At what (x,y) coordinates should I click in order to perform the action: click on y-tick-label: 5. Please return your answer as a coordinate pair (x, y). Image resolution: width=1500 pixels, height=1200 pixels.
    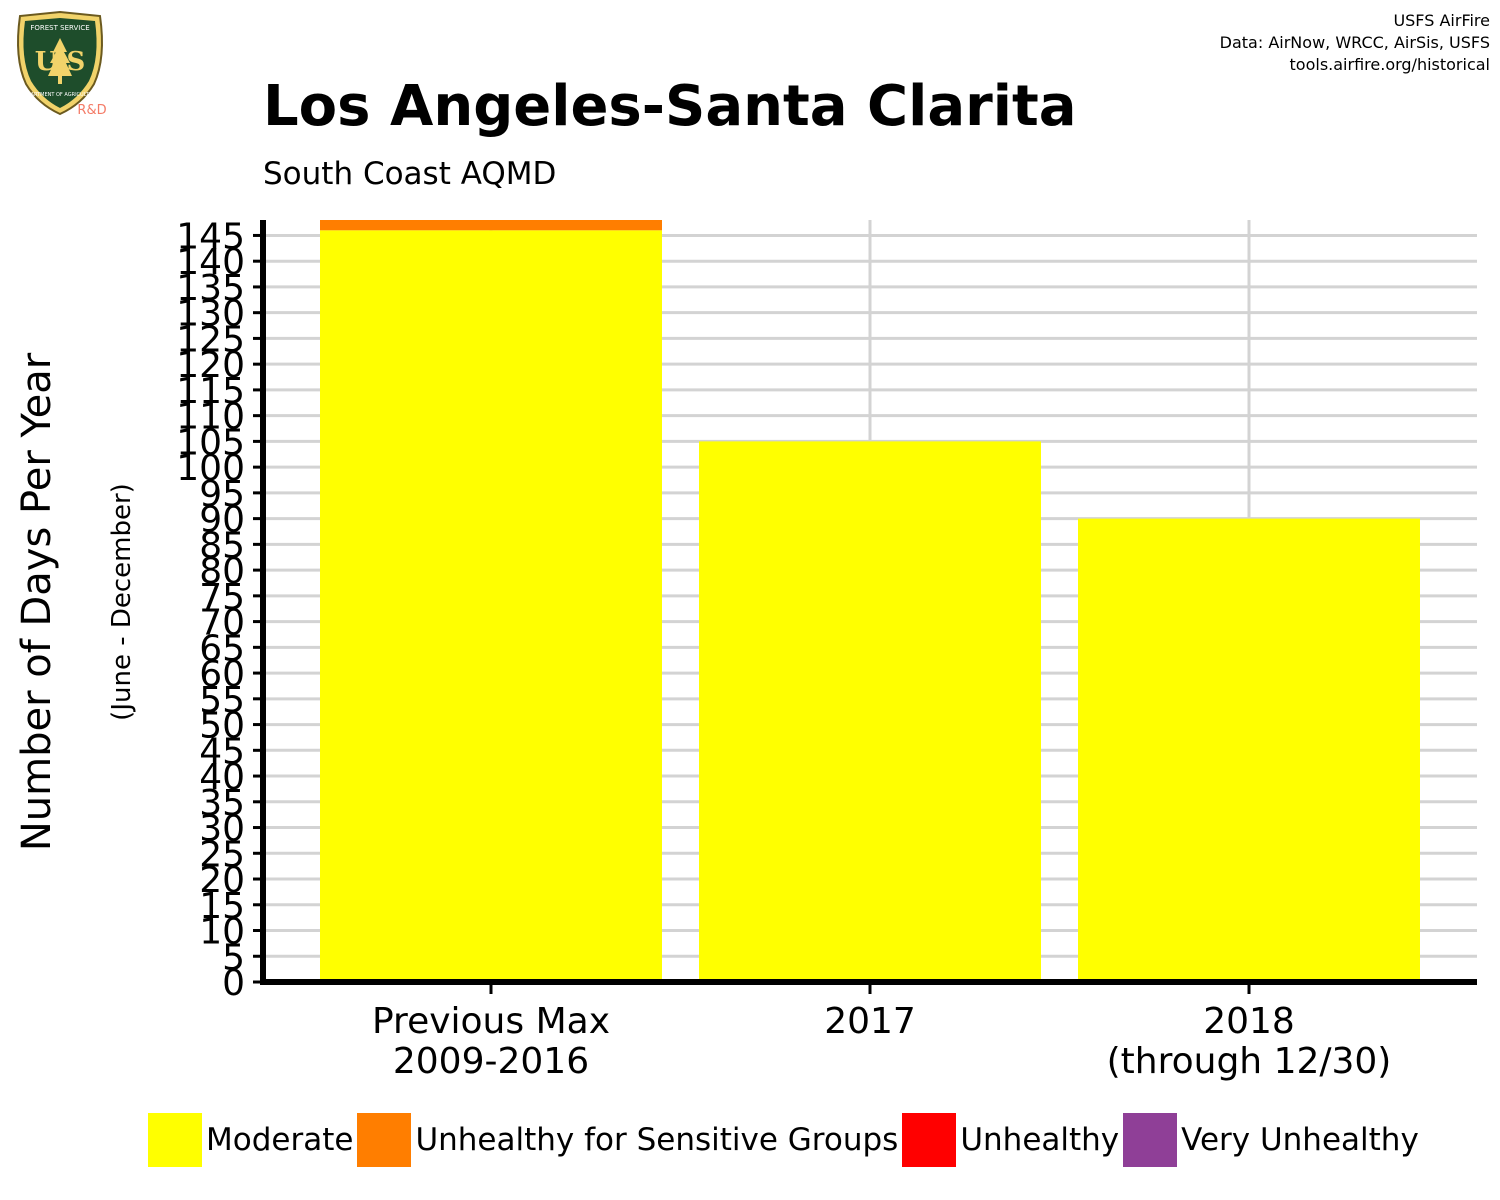
    Looking at the image, I should click on (233, 957).